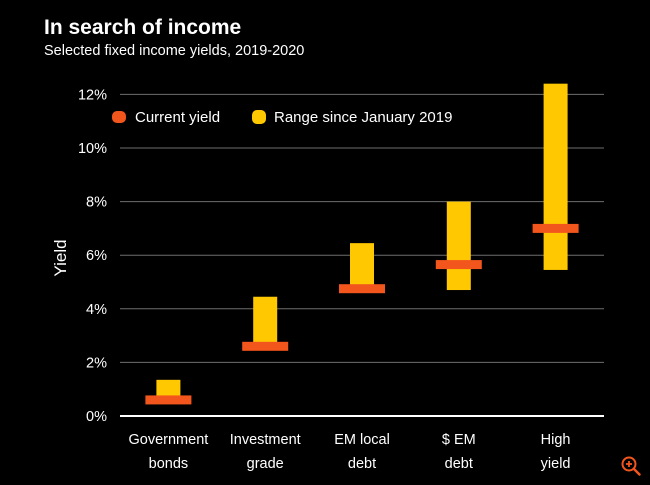 Image resolution: width=650 pixels, height=485 pixels. Describe the element at coordinates (96, 417) in the screenshot. I see `y-tick-label: 0%` at that location.